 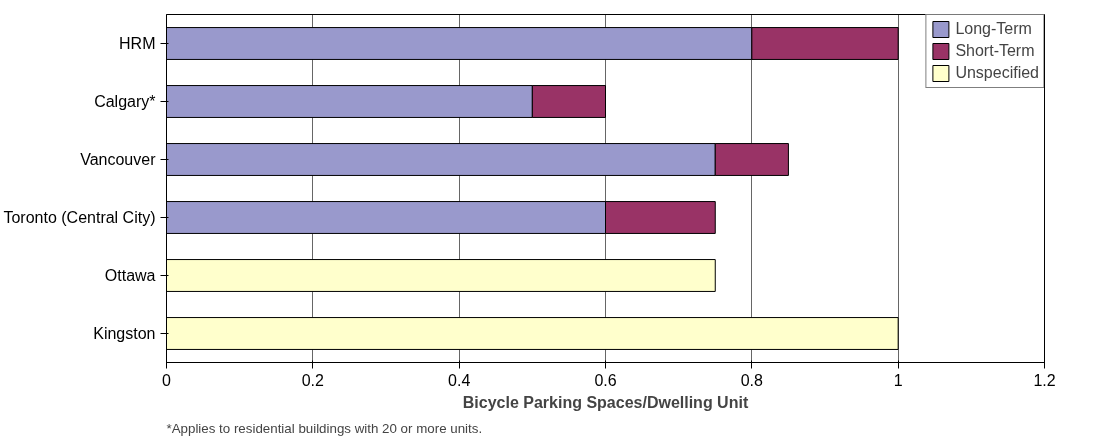 I want to click on legend-label: Unspecified, so click(x=997, y=73).